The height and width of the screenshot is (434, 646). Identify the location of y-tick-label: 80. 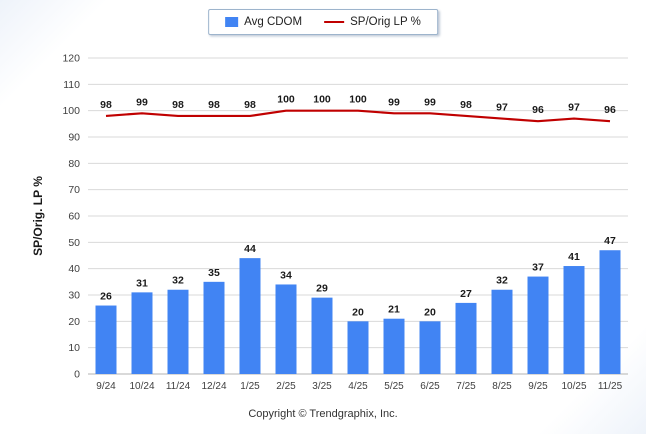
(74, 164).